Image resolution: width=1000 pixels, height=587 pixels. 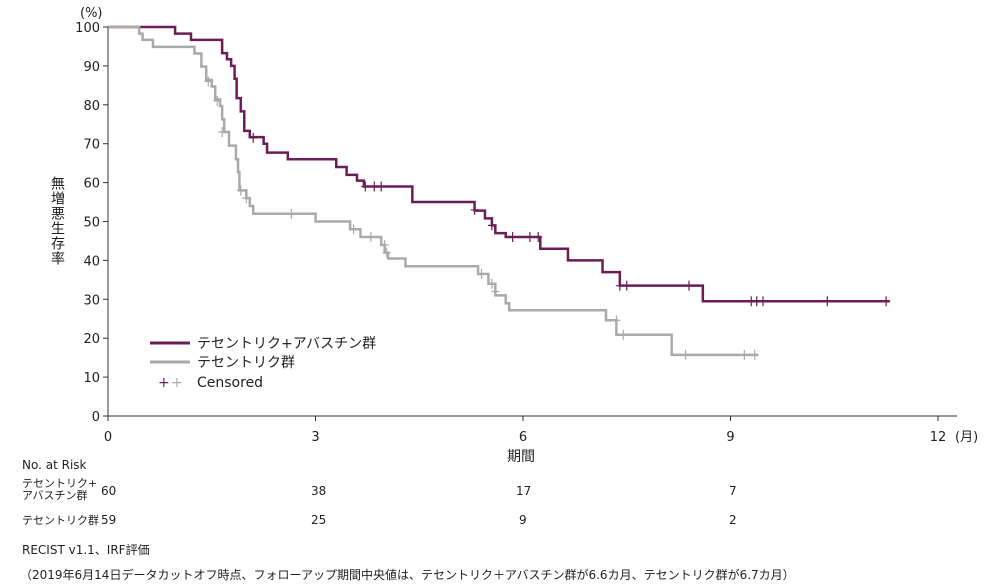 What do you see at coordinates (319, 520) in the screenshot?
I see `risk-value-mono-3: 25` at bounding box center [319, 520].